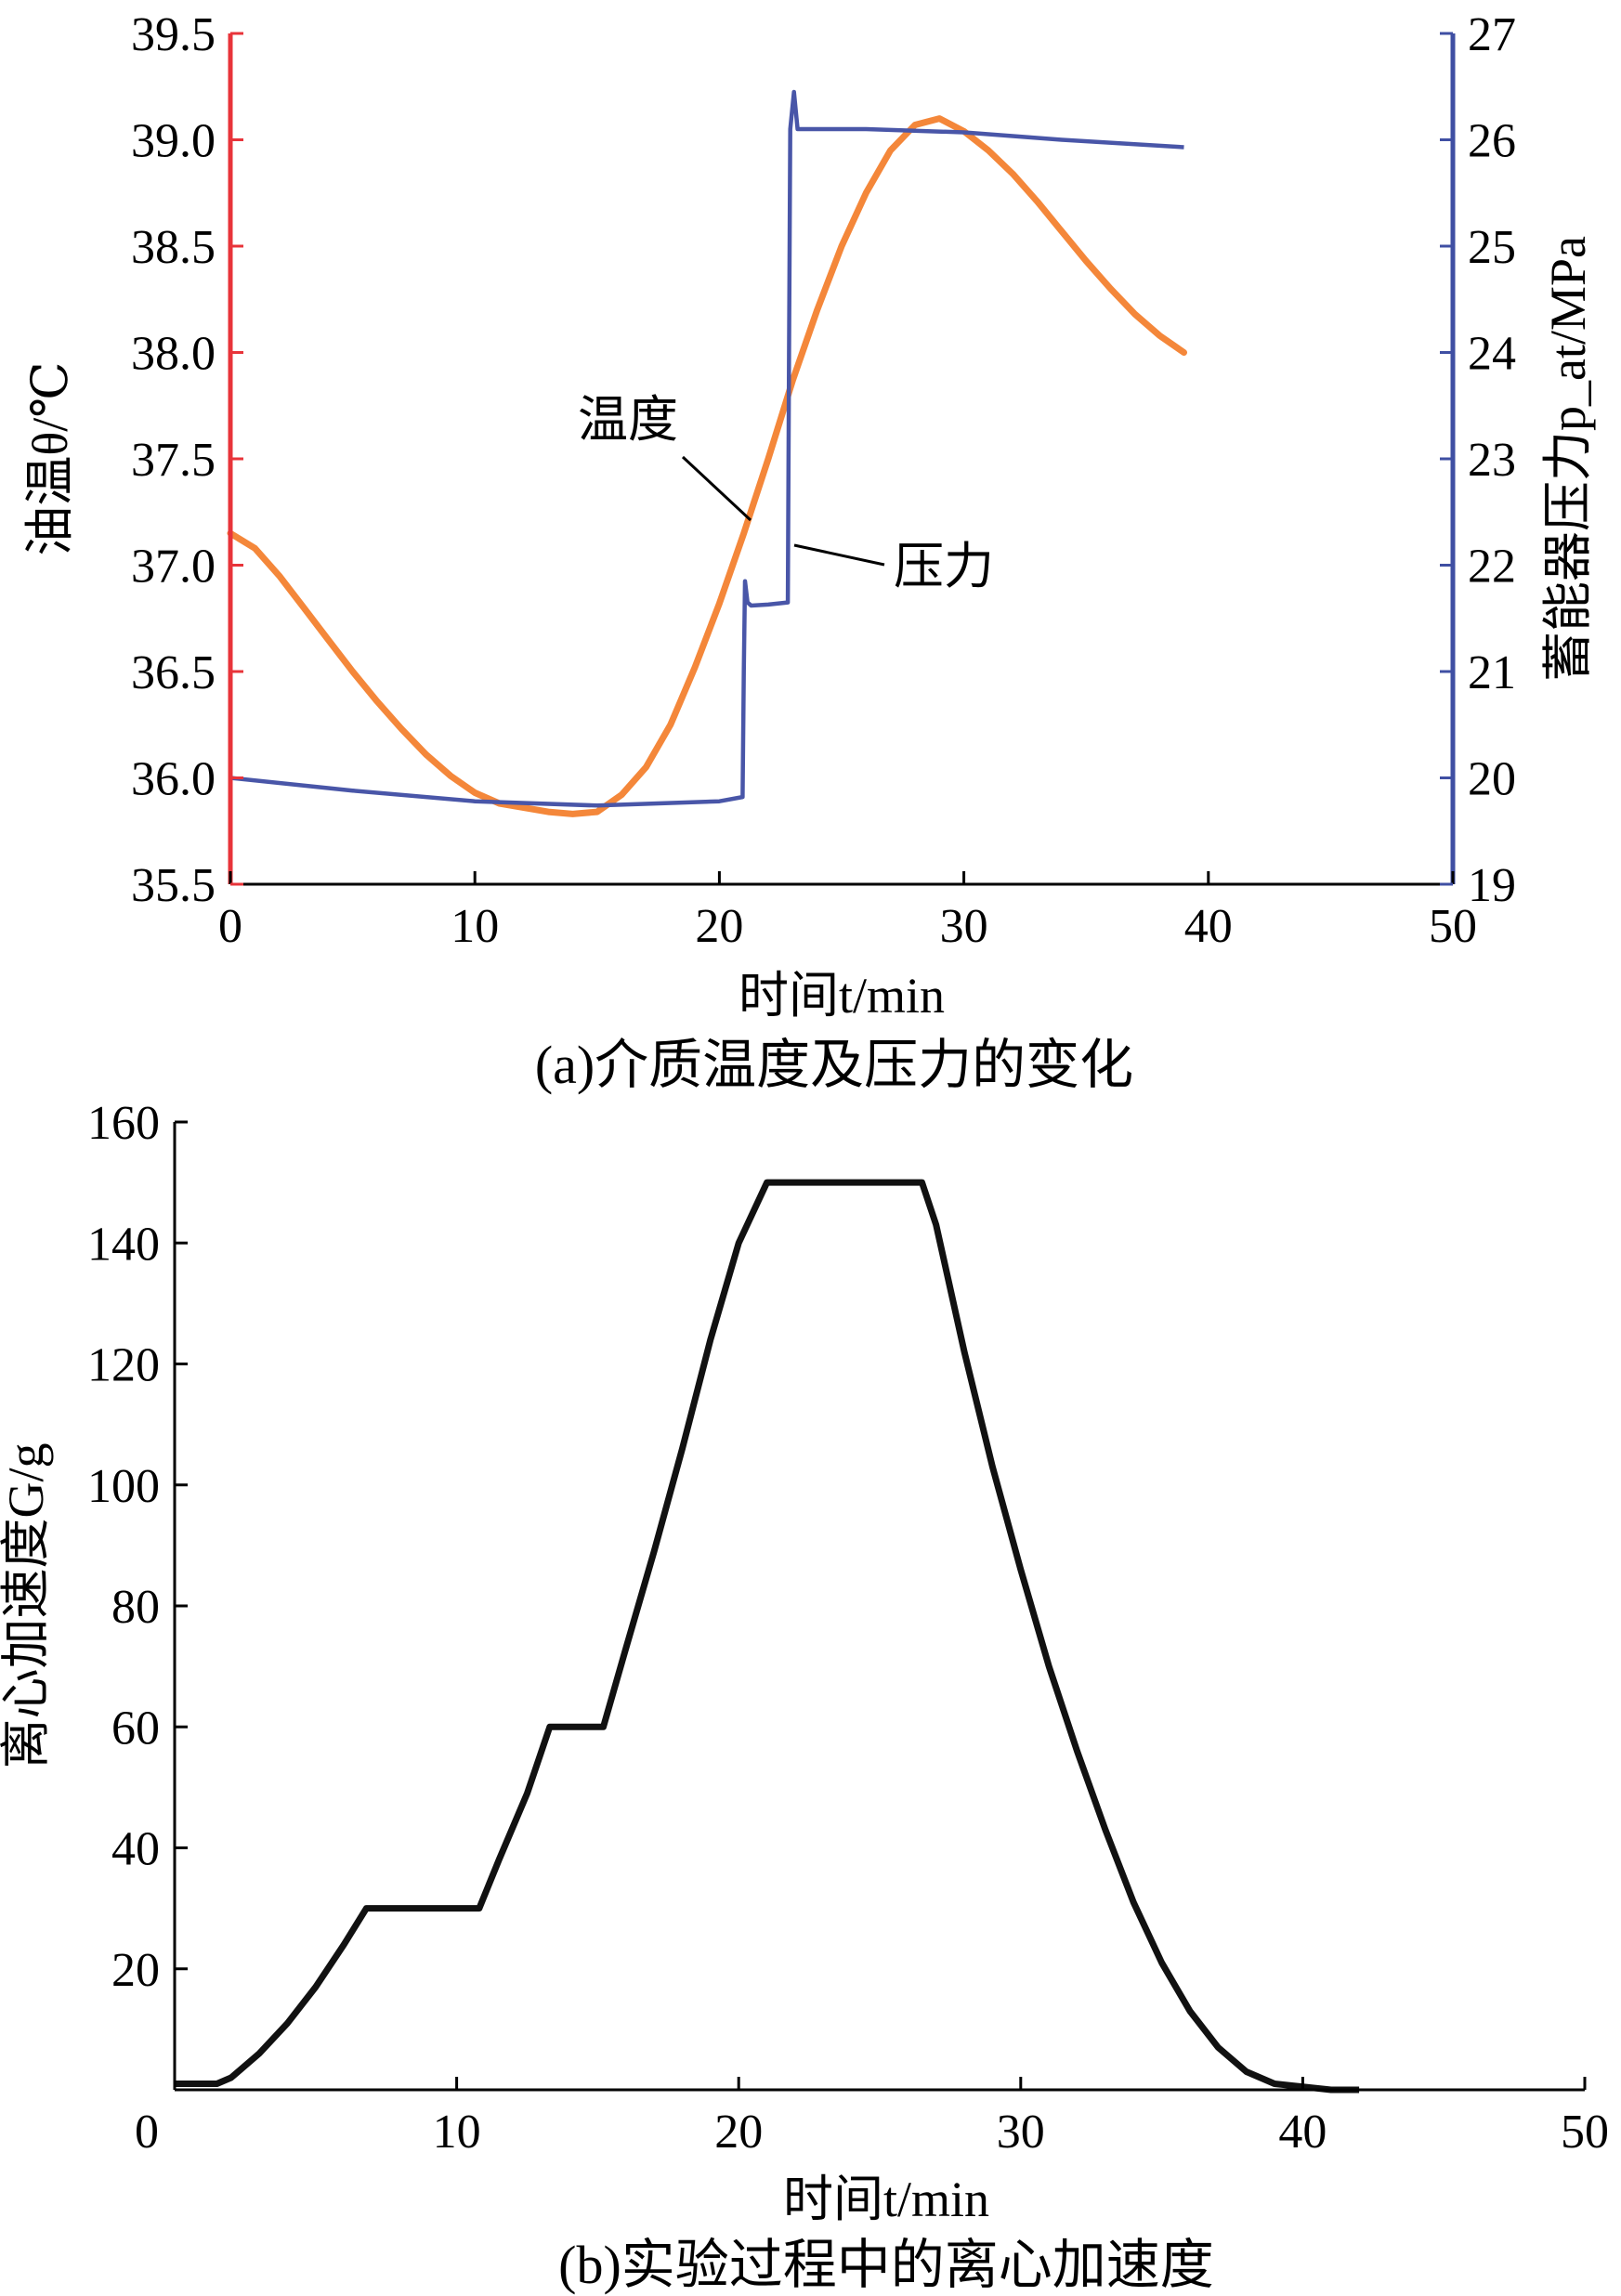 The width and height of the screenshot is (1621, 2296). What do you see at coordinates (173, 567) in the screenshot?
I see `chart-a-left-y-tick-label: 37.0` at bounding box center [173, 567].